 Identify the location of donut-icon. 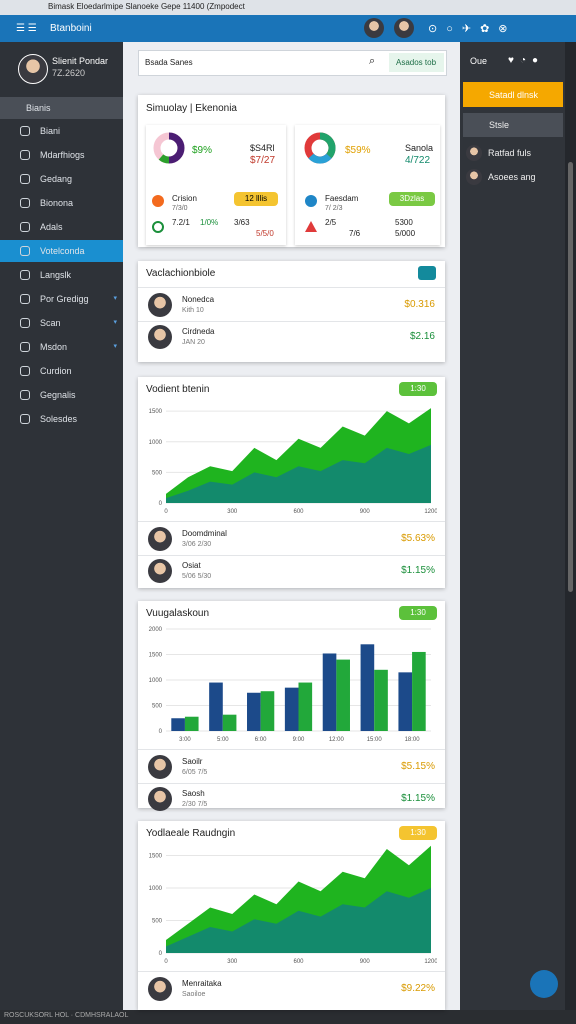
(169, 148).